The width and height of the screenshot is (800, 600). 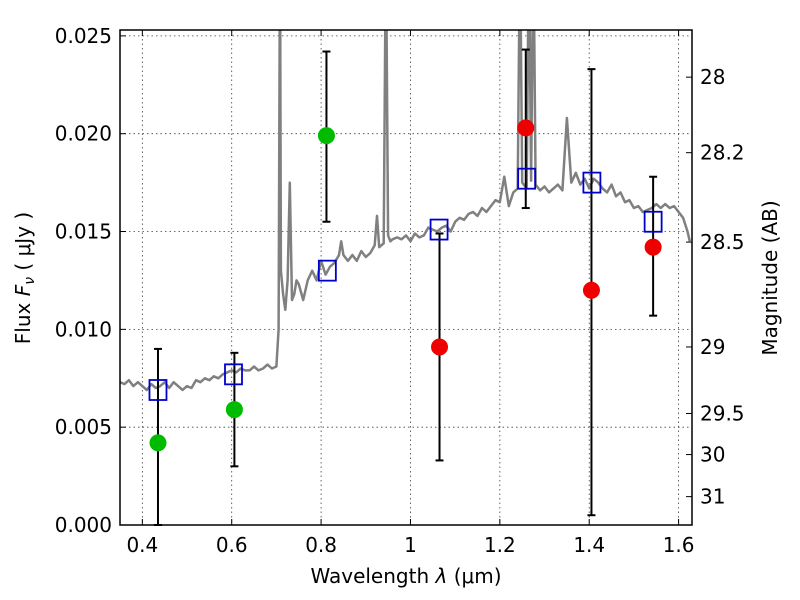 What do you see at coordinates (679, 545) in the screenshot?
I see `x-tick-label: 1.6` at bounding box center [679, 545].